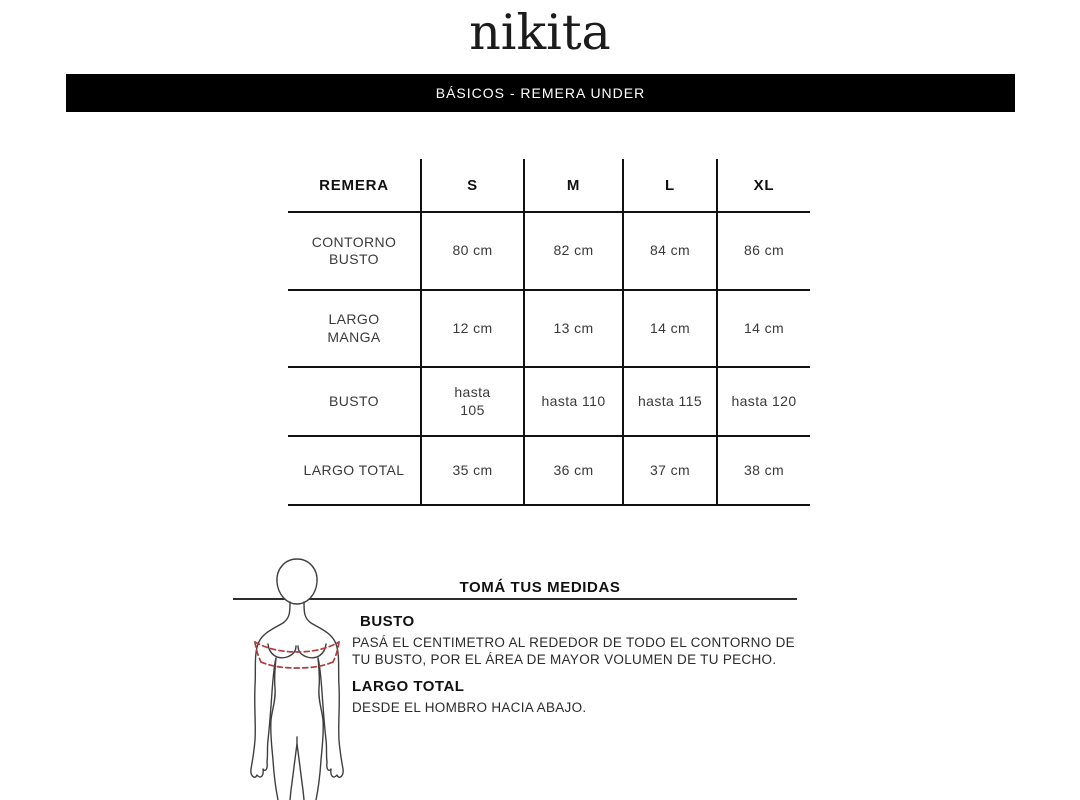 This screenshot has width=1080, height=800. What do you see at coordinates (670, 471) in the screenshot?
I see `cell-value: 37 cm` at bounding box center [670, 471].